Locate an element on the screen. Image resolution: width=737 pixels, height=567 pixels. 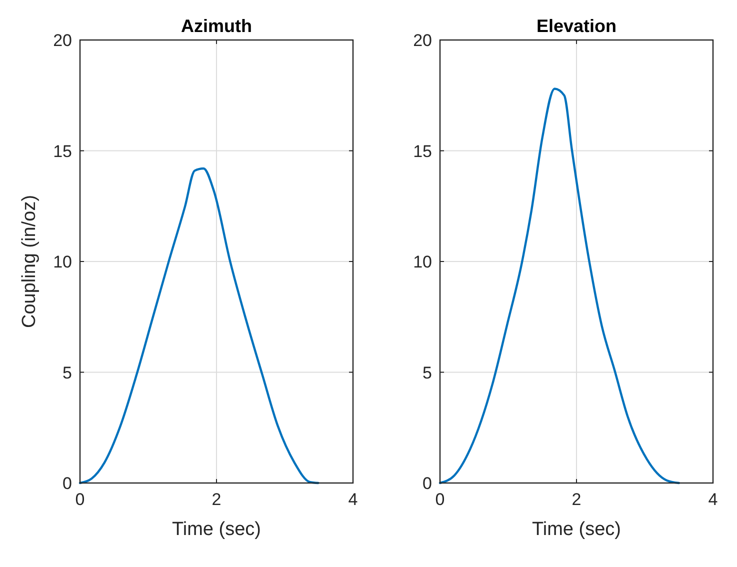
y-axis-title: Coupling (in/oz) is located at coordinates (29, 261).